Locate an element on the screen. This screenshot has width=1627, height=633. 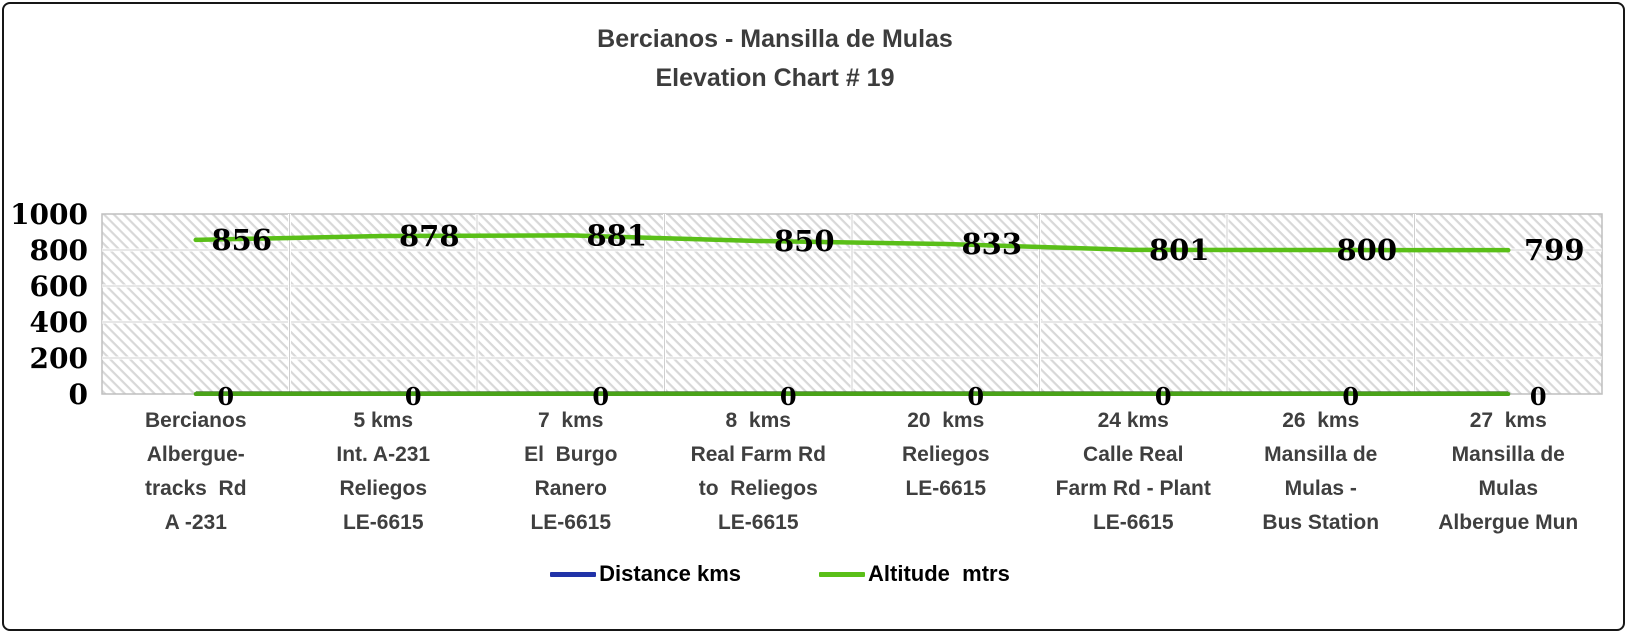
legend-item-distance: Distance kms is located at coordinates (645, 574).